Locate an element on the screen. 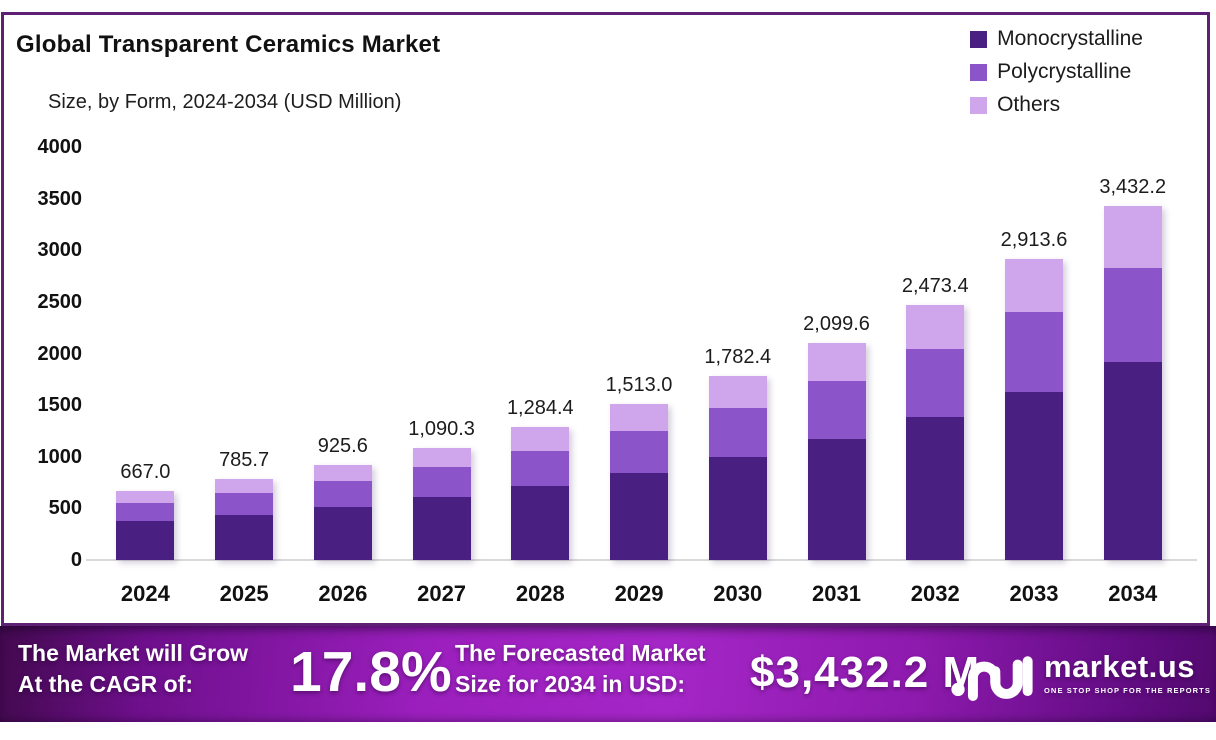  legend-item: Polycrystalline is located at coordinates (1056, 72).